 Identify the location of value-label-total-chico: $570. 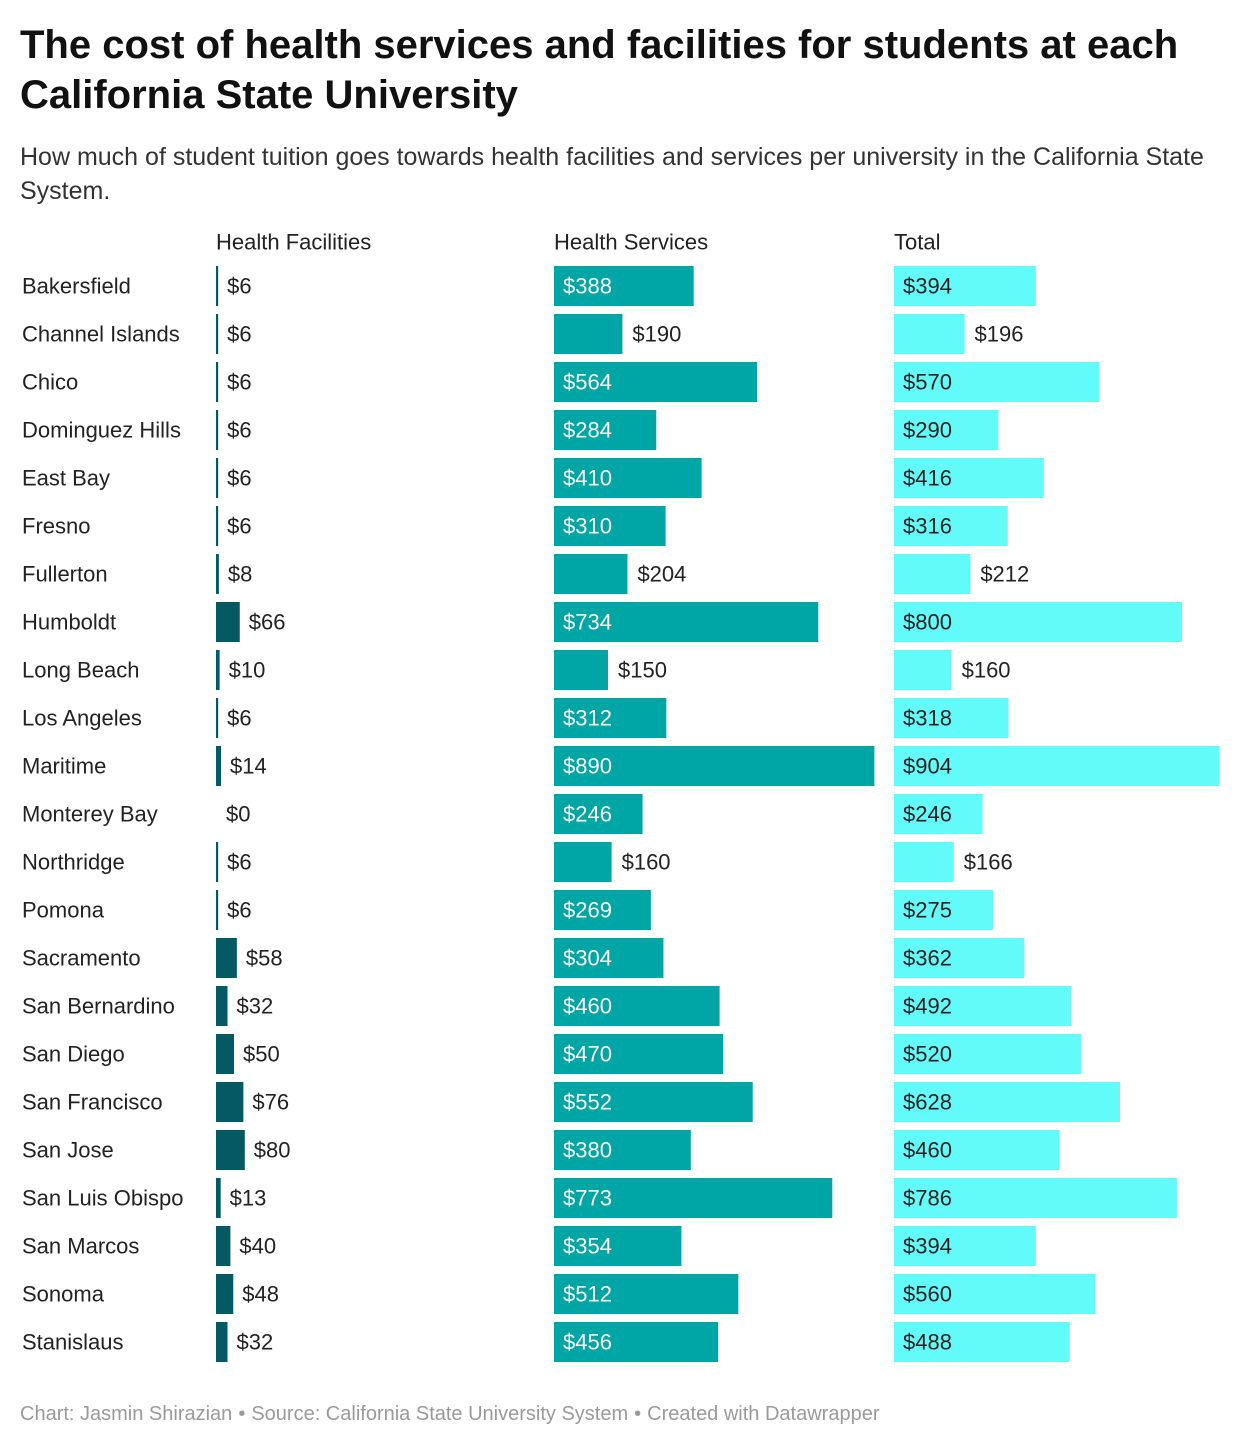
(927, 382).